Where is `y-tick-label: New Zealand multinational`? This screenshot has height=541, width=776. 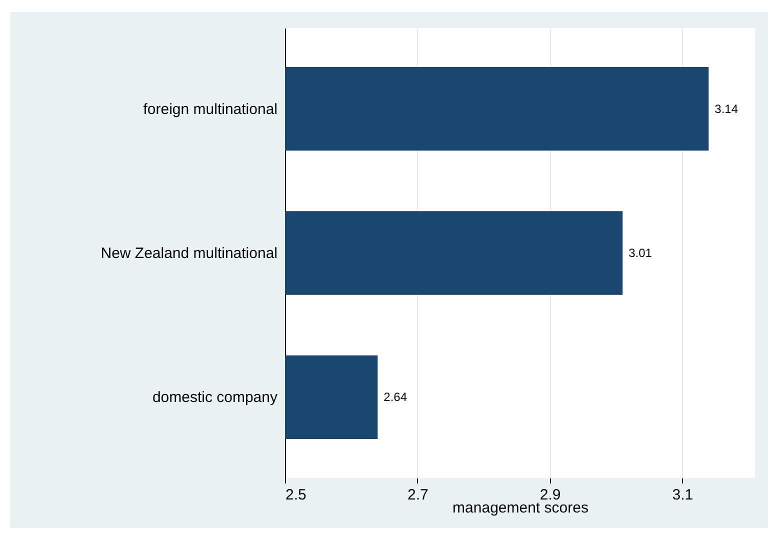
y-tick-label: New Zealand multinational is located at coordinates (189, 253).